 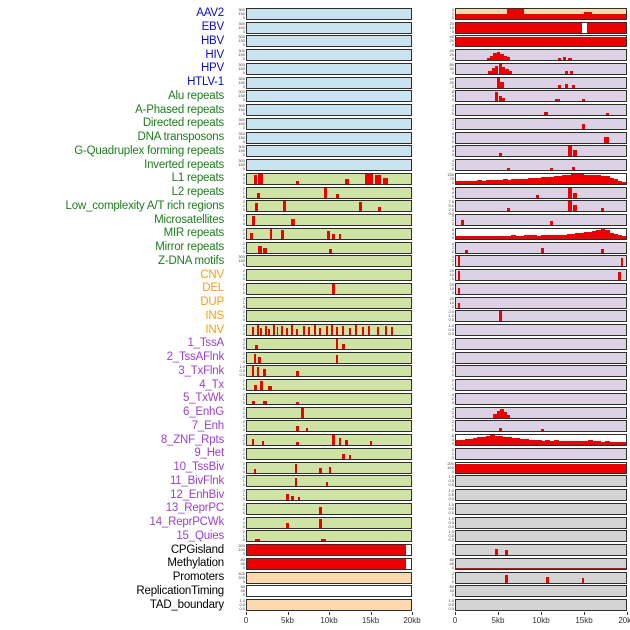 I want to click on y-tick-label: 80, so click(x=242, y=587).